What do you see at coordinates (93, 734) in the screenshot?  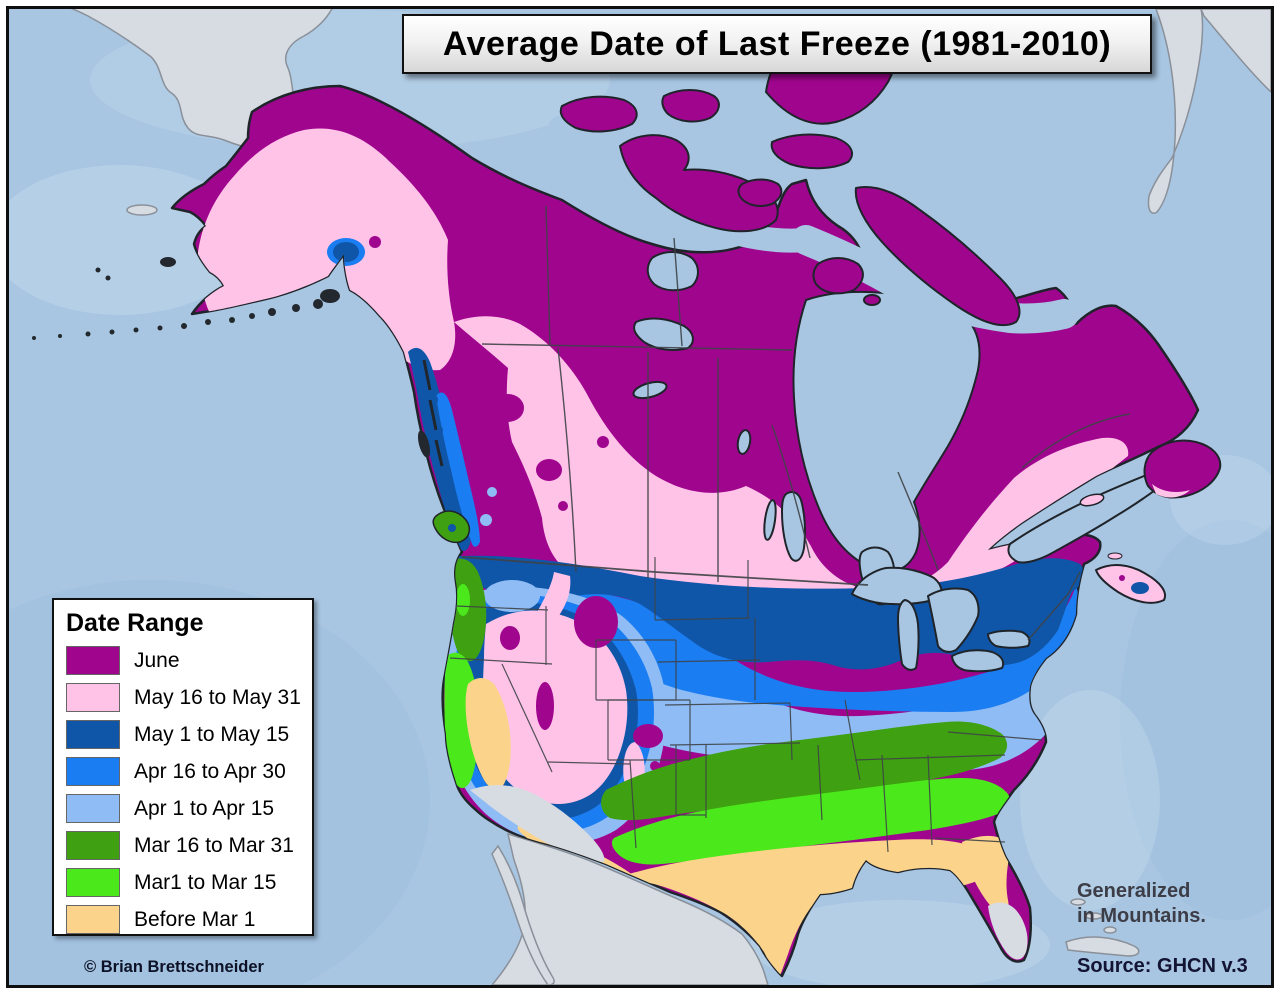 I see `legend-swatch-may1` at bounding box center [93, 734].